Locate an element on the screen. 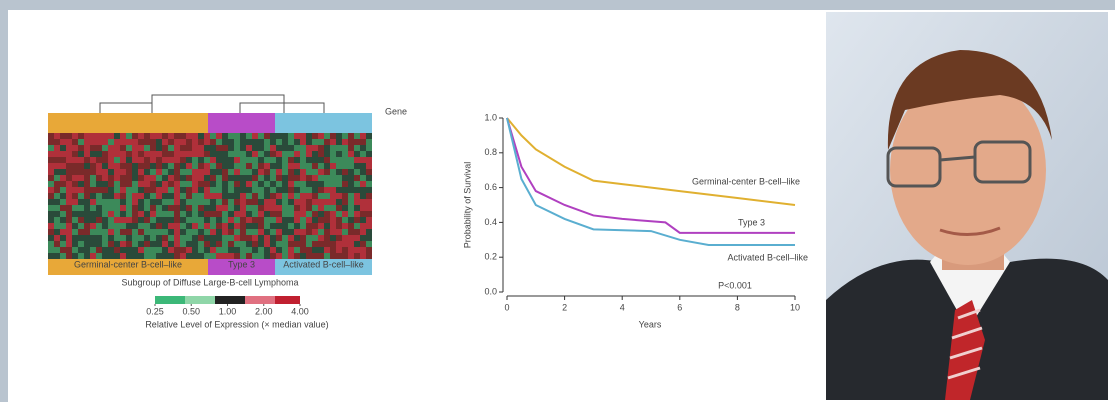  x-tick-label: 2 is located at coordinates (564, 307).